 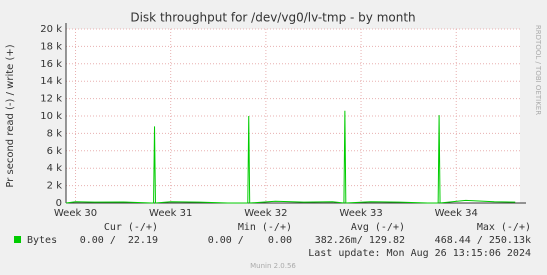 I want to click on legend-header: Max (-/+), so click(x=504, y=227).